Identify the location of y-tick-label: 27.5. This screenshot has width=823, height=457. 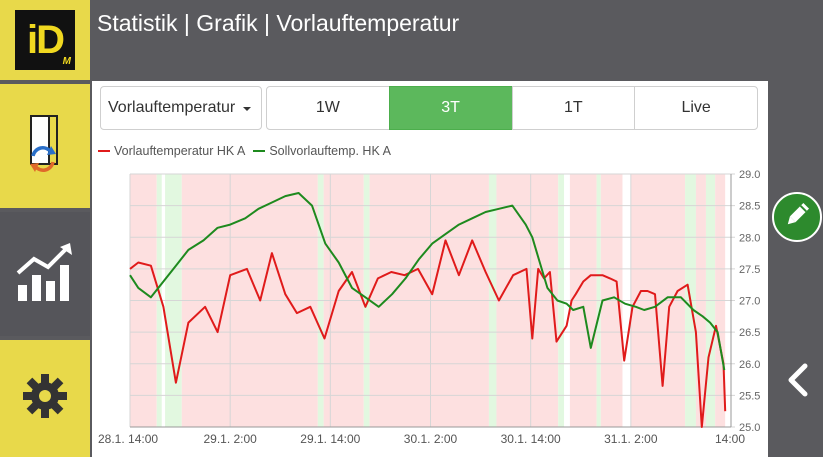
(749, 270).